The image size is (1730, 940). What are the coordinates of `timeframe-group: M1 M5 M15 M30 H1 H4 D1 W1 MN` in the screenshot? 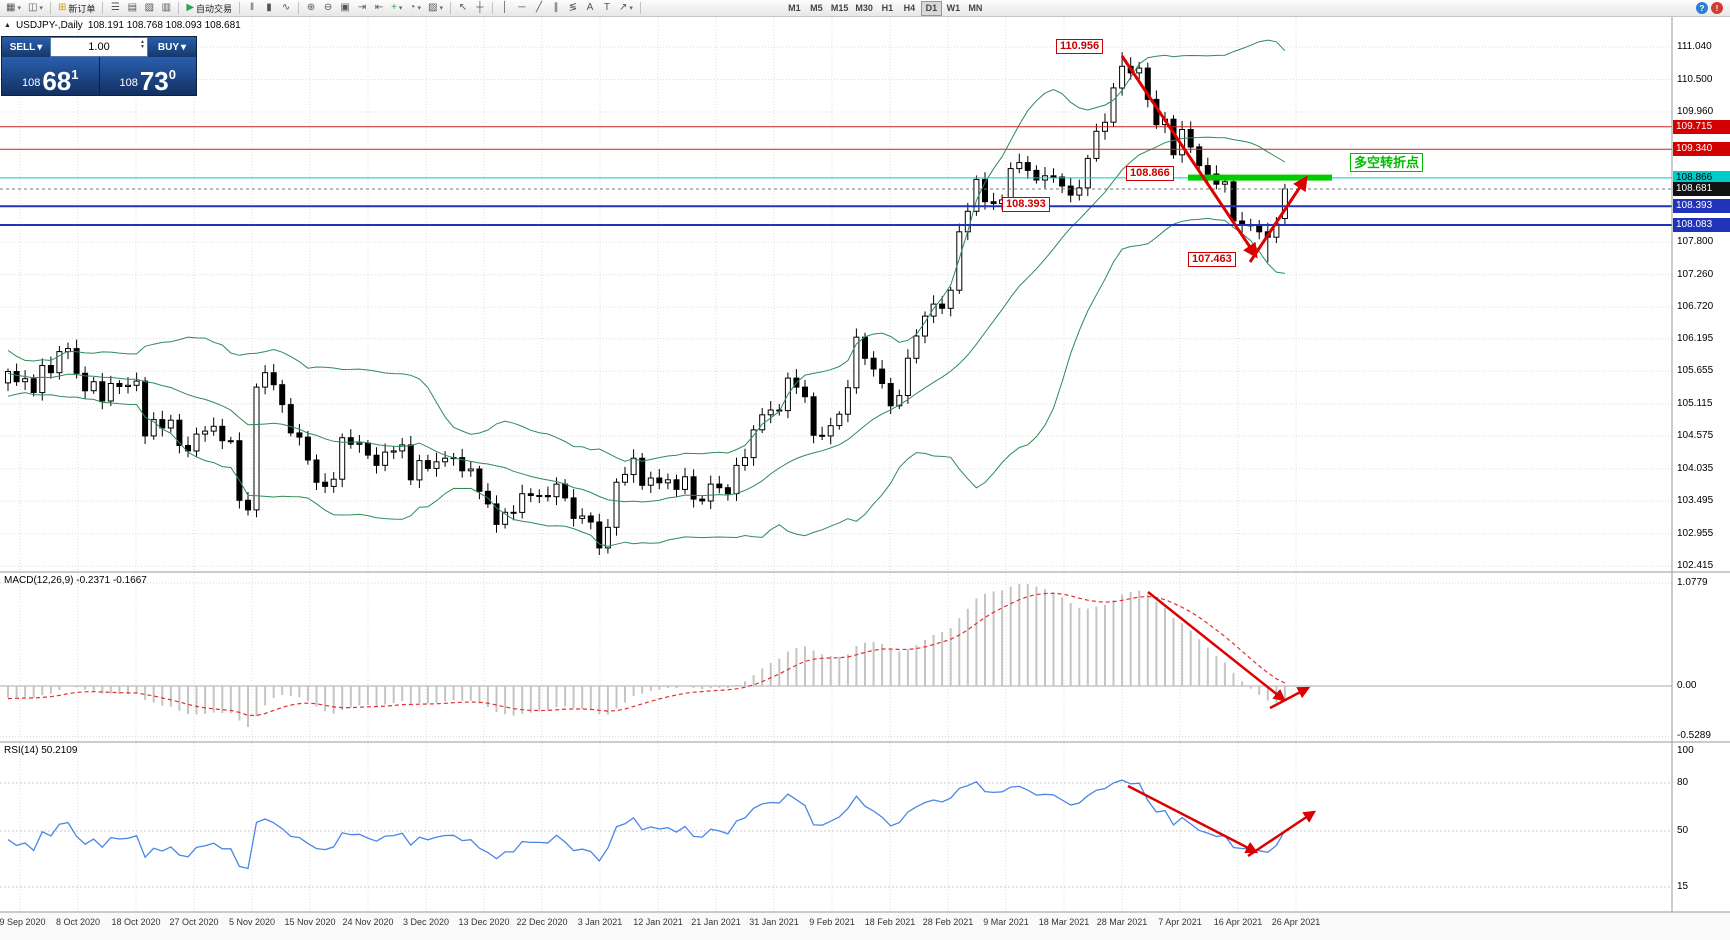 It's located at (885, 8).